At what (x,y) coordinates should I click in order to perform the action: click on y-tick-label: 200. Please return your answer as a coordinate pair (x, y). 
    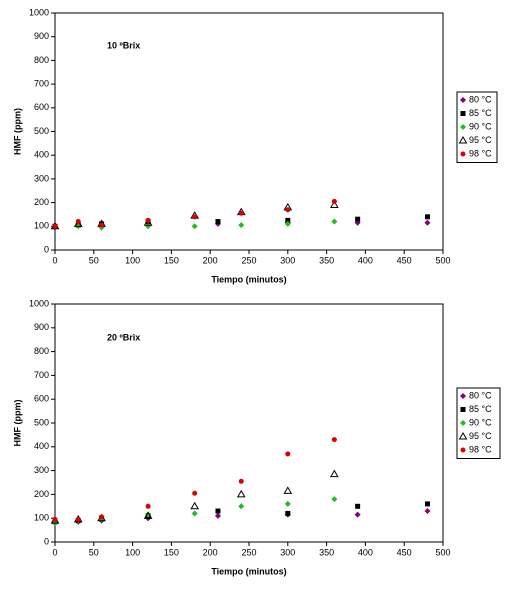
    Looking at the image, I should click on (41, 494).